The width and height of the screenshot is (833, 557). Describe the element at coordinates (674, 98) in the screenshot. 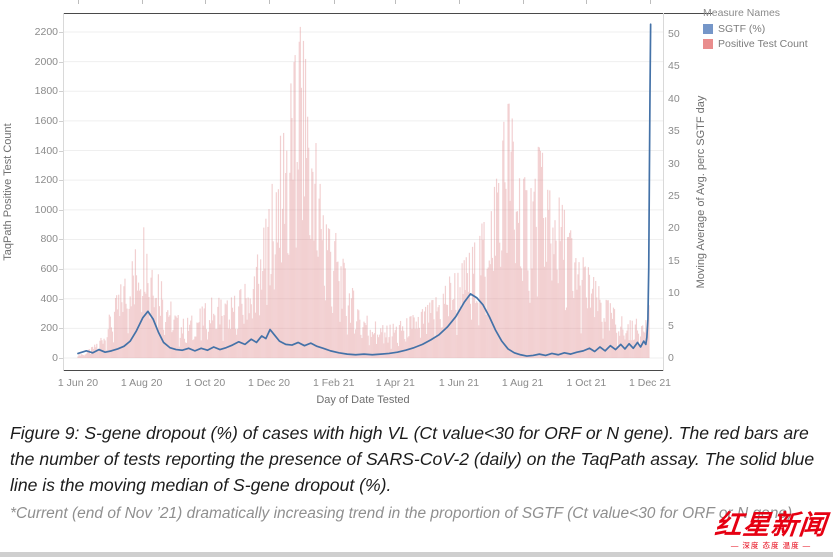

I see `right-axis-tick-label: 40` at that location.